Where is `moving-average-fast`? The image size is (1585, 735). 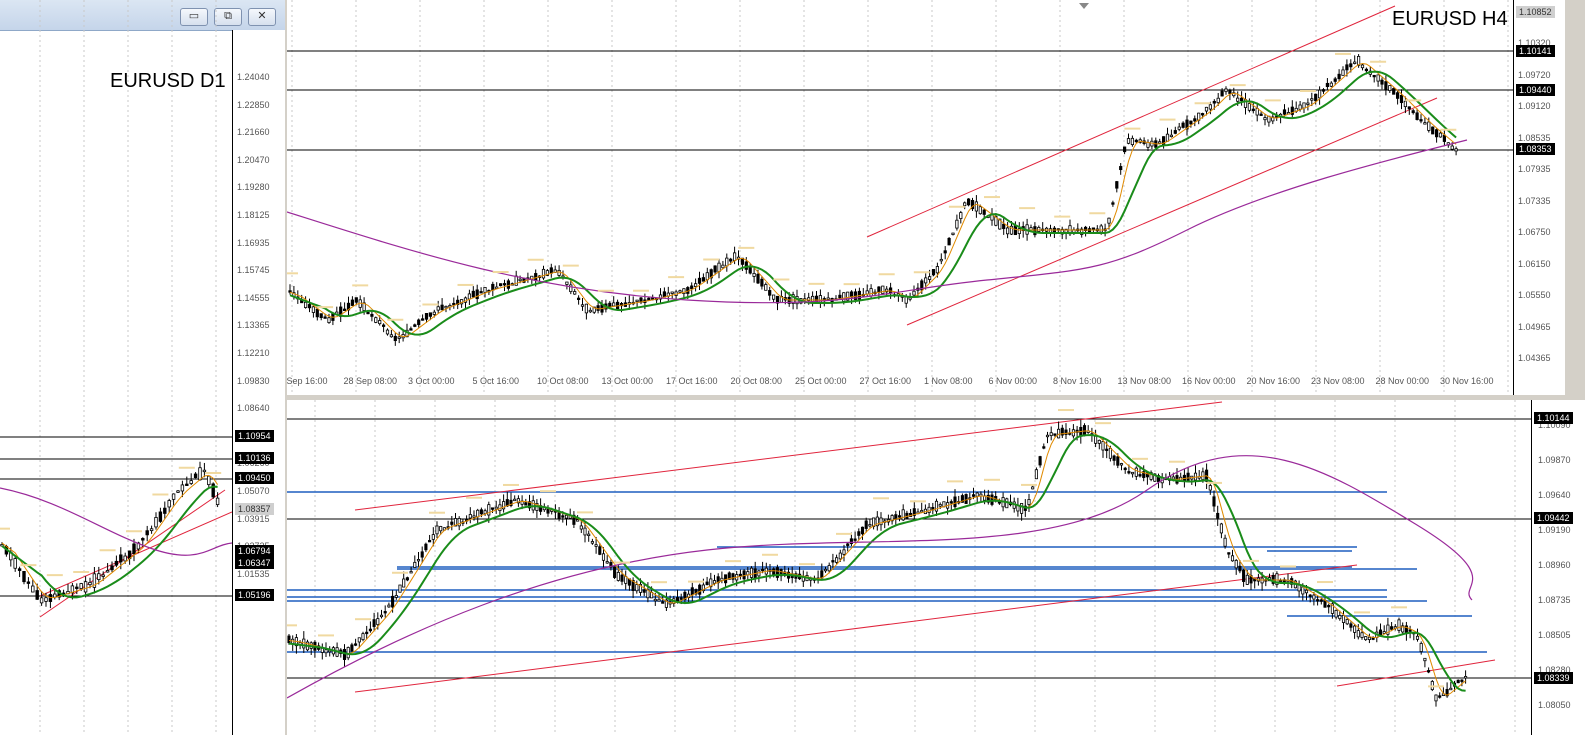
moving-average-fast is located at coordinates (110, 536).